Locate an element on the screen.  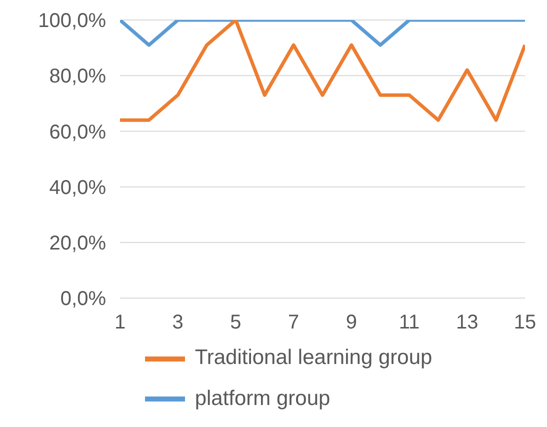
x-tick-label: 7 is located at coordinates (294, 322).